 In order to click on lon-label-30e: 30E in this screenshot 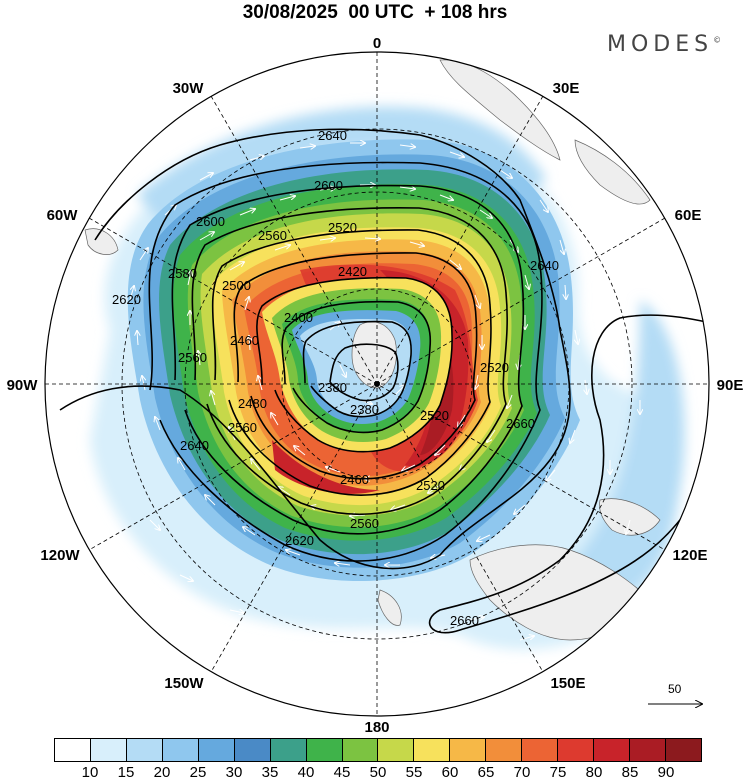, I will do `click(566, 88)`.